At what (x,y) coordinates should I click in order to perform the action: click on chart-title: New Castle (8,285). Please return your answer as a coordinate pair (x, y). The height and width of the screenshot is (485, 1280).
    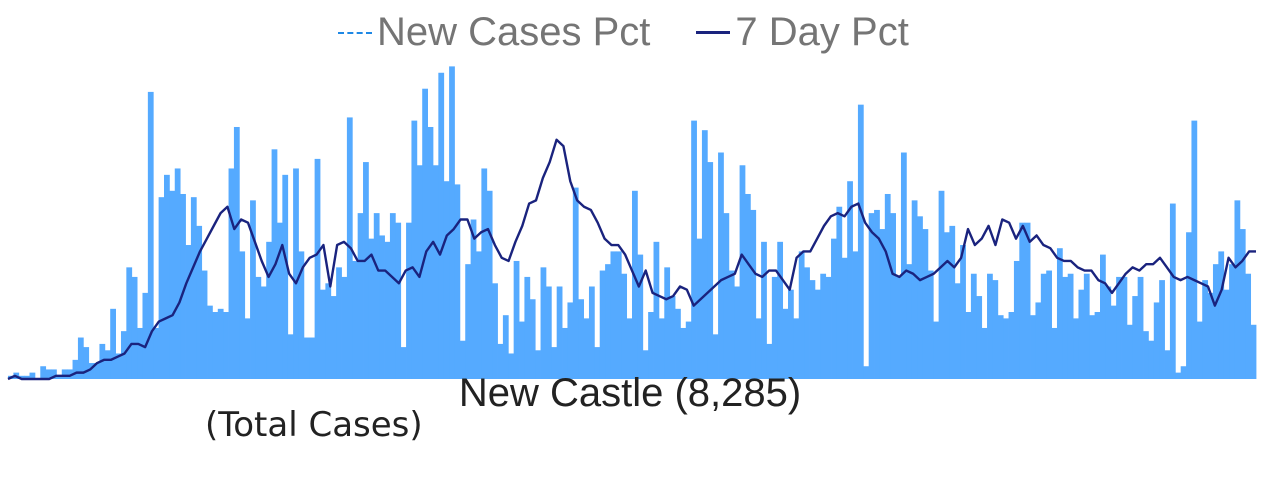
    Looking at the image, I should click on (630, 393).